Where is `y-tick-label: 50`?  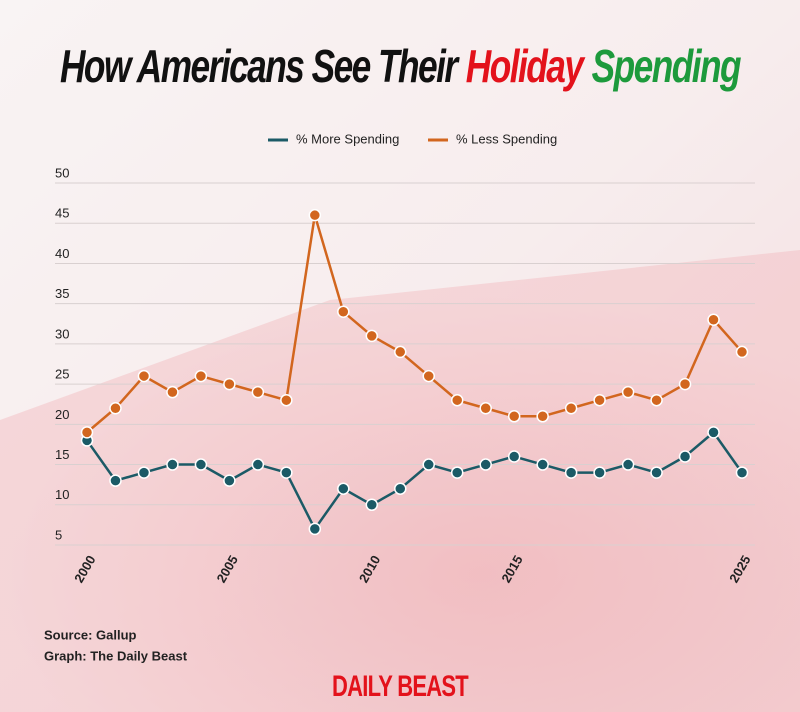
y-tick-label: 50 is located at coordinates (62, 172).